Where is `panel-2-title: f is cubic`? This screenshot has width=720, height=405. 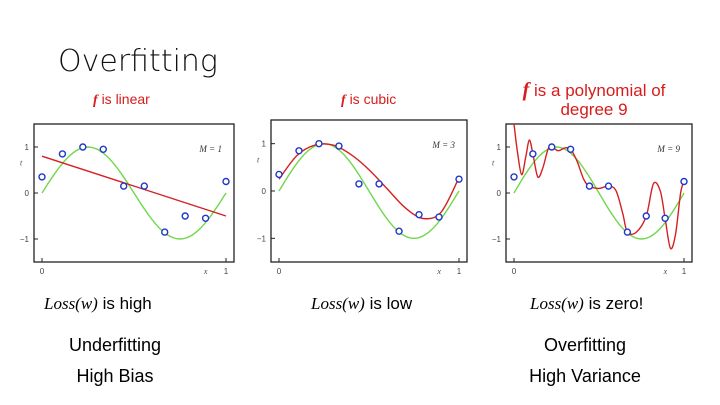
panel-2-title: f is cubic is located at coordinates (368, 100).